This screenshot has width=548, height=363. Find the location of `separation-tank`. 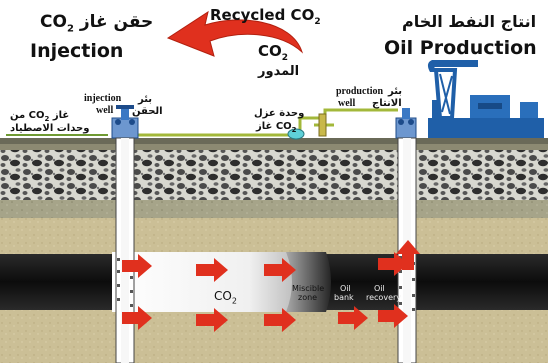

separation-tank is located at coordinates (296, 134).